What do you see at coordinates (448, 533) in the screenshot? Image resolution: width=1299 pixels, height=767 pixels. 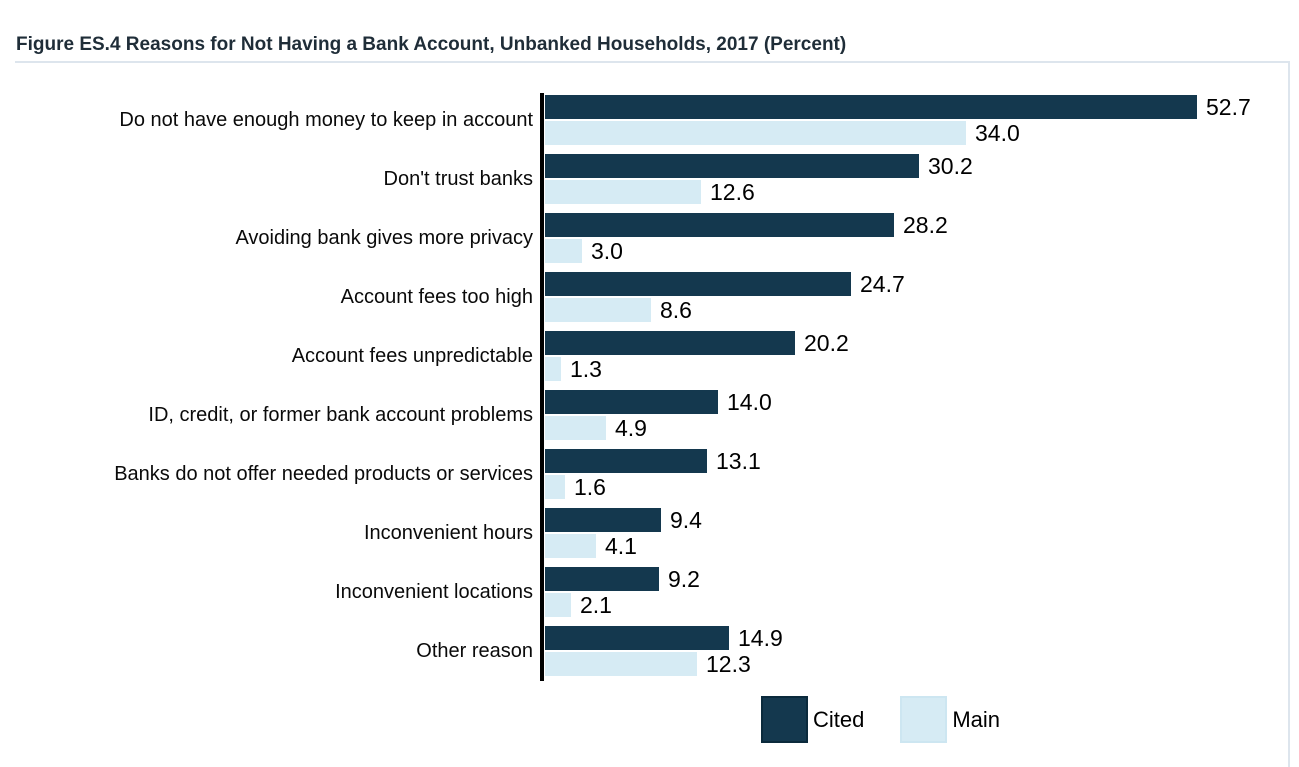 I see `category-label: Inconvenient hours` at bounding box center [448, 533].